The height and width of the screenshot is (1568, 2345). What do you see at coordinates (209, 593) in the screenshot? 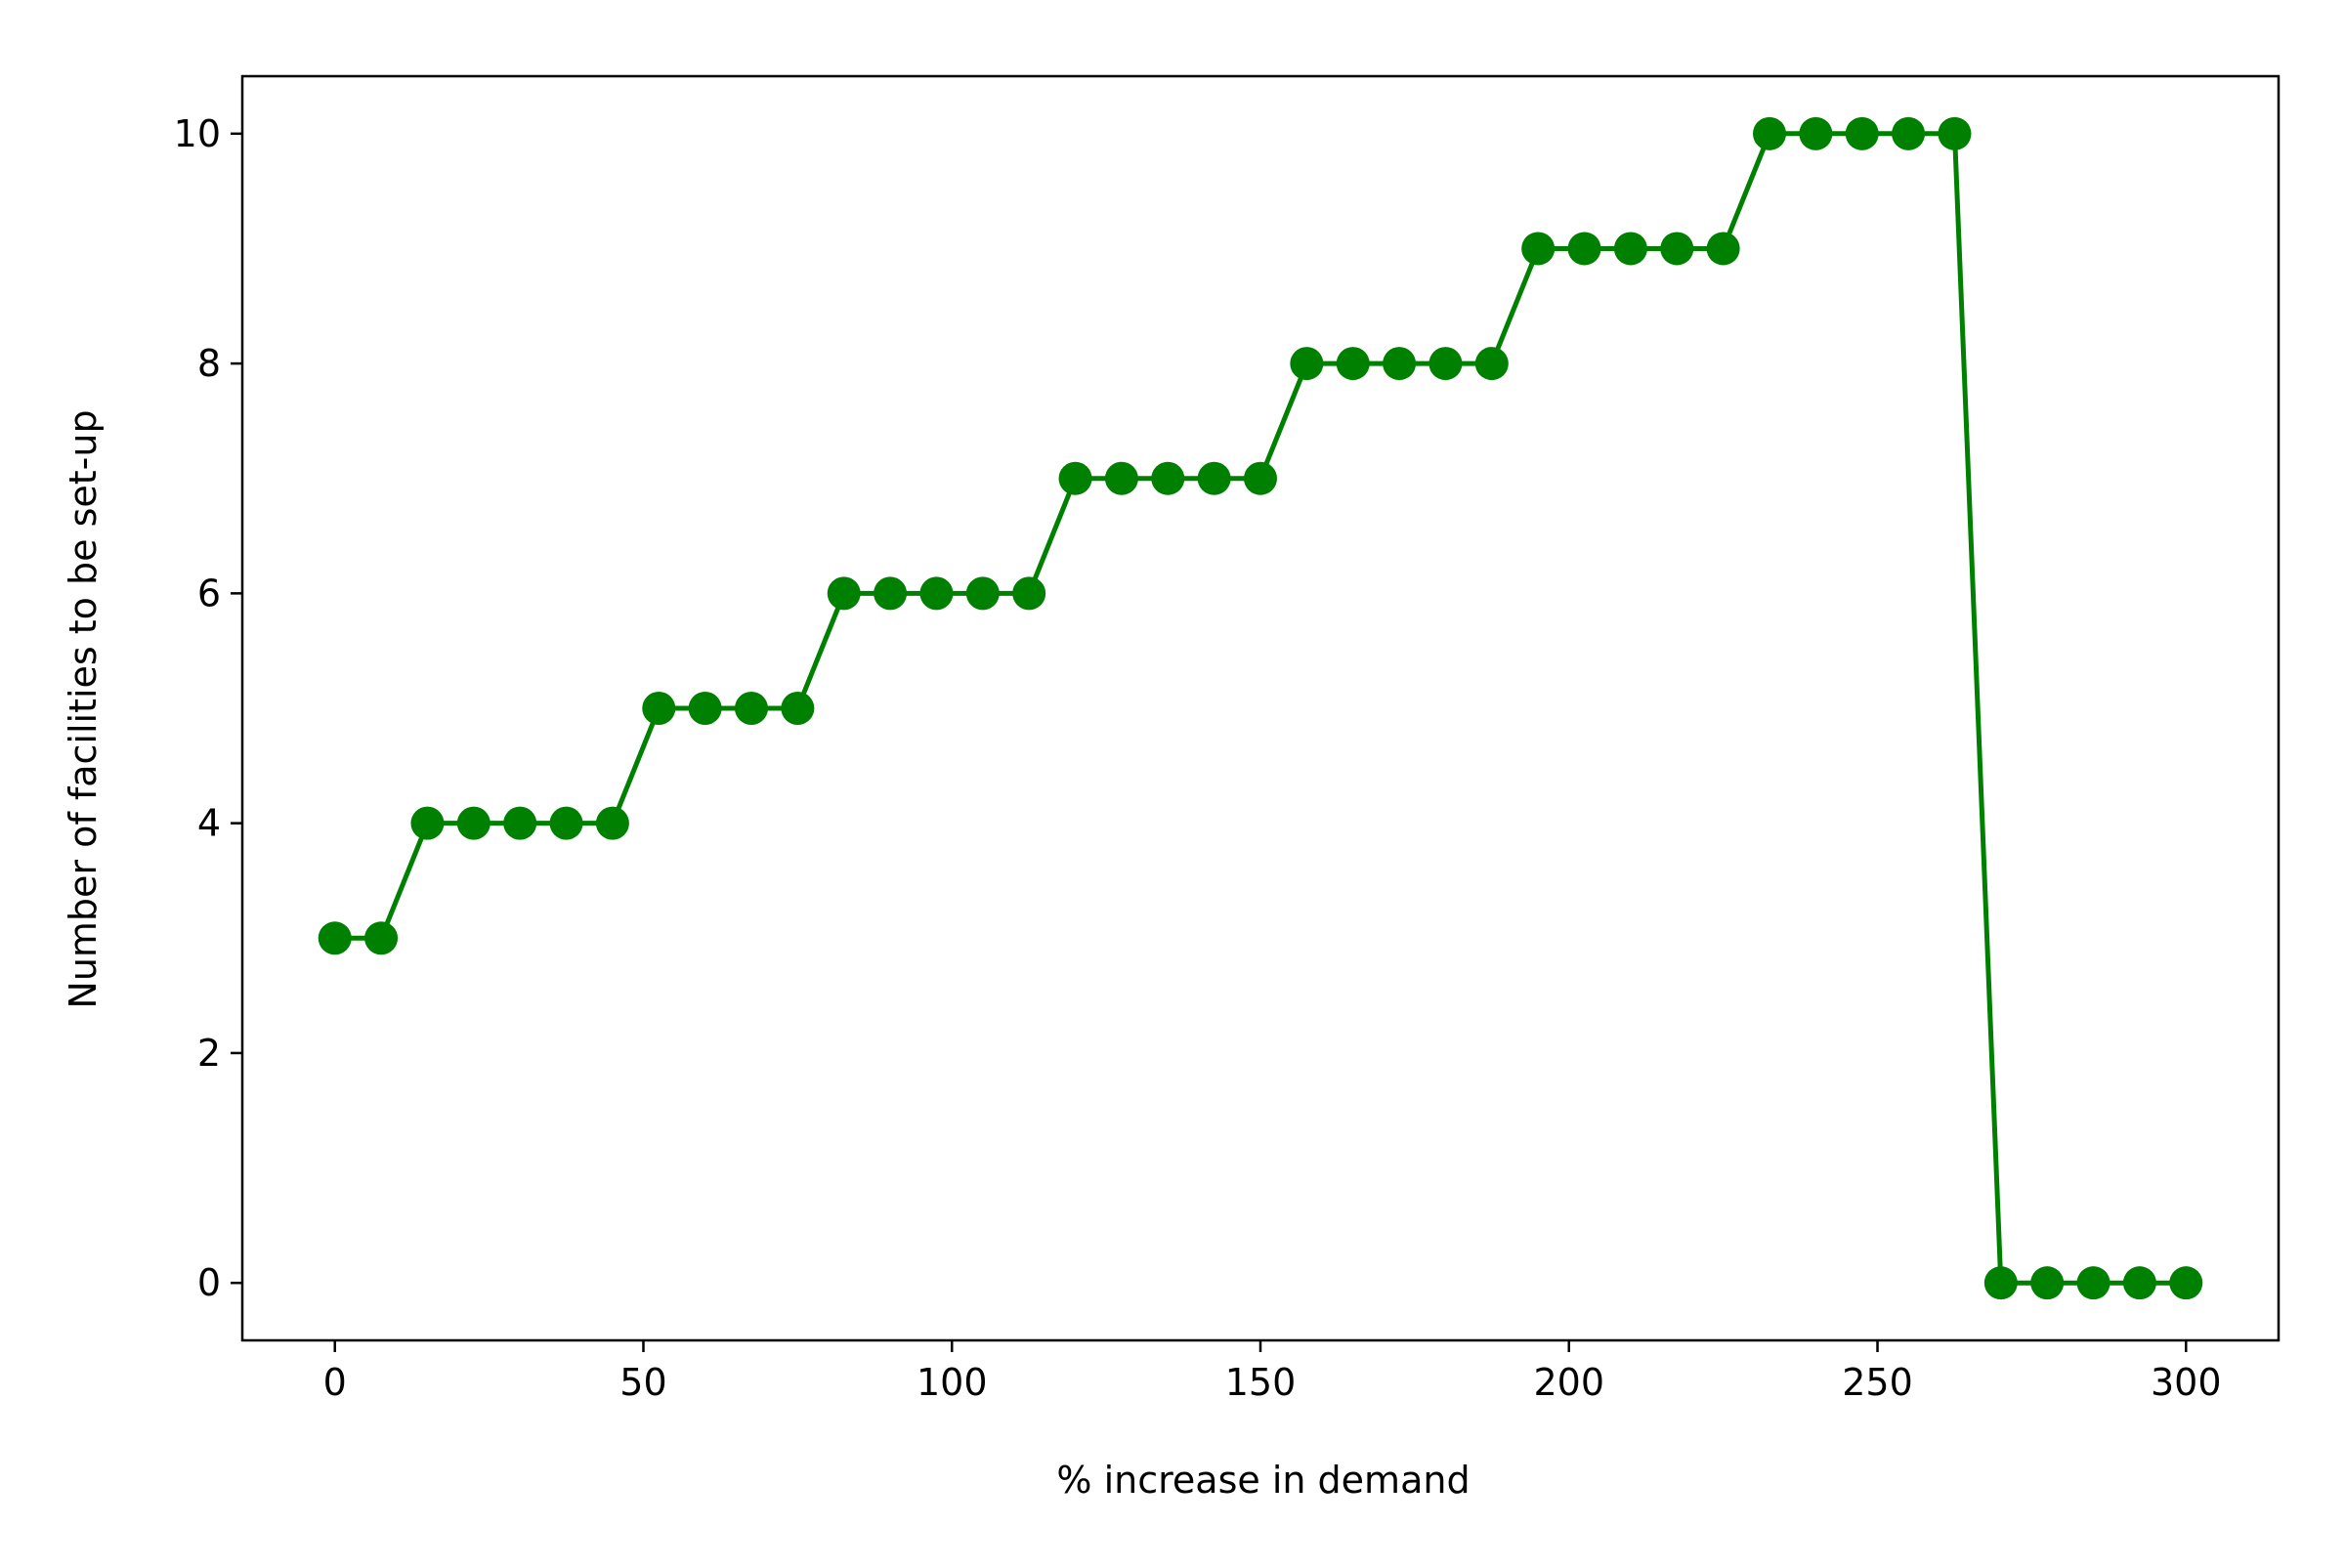
I see `y-tick-label: 6` at bounding box center [209, 593].